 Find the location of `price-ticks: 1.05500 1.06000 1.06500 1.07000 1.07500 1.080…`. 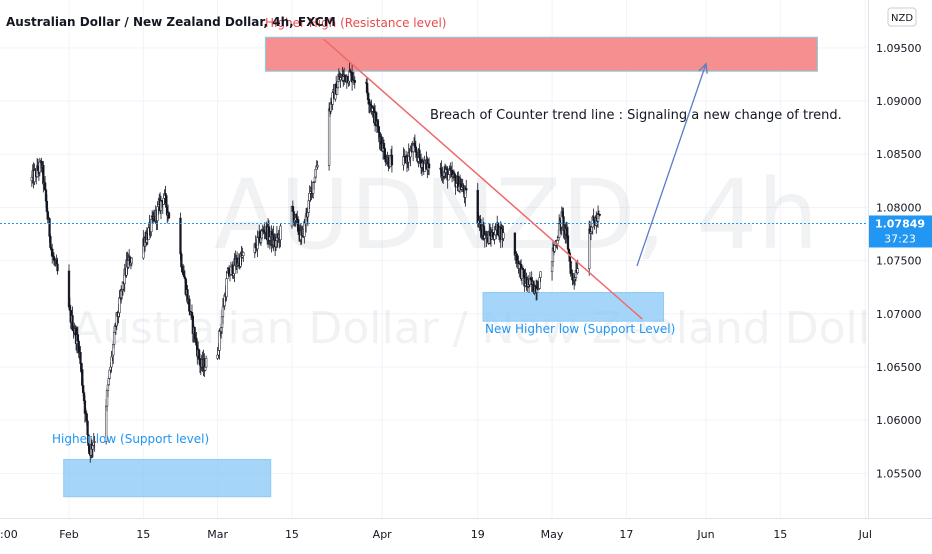

price-ticks: 1.05500 1.06000 1.06500 1.07000 1.07500 1.080… is located at coordinates (899, 261).